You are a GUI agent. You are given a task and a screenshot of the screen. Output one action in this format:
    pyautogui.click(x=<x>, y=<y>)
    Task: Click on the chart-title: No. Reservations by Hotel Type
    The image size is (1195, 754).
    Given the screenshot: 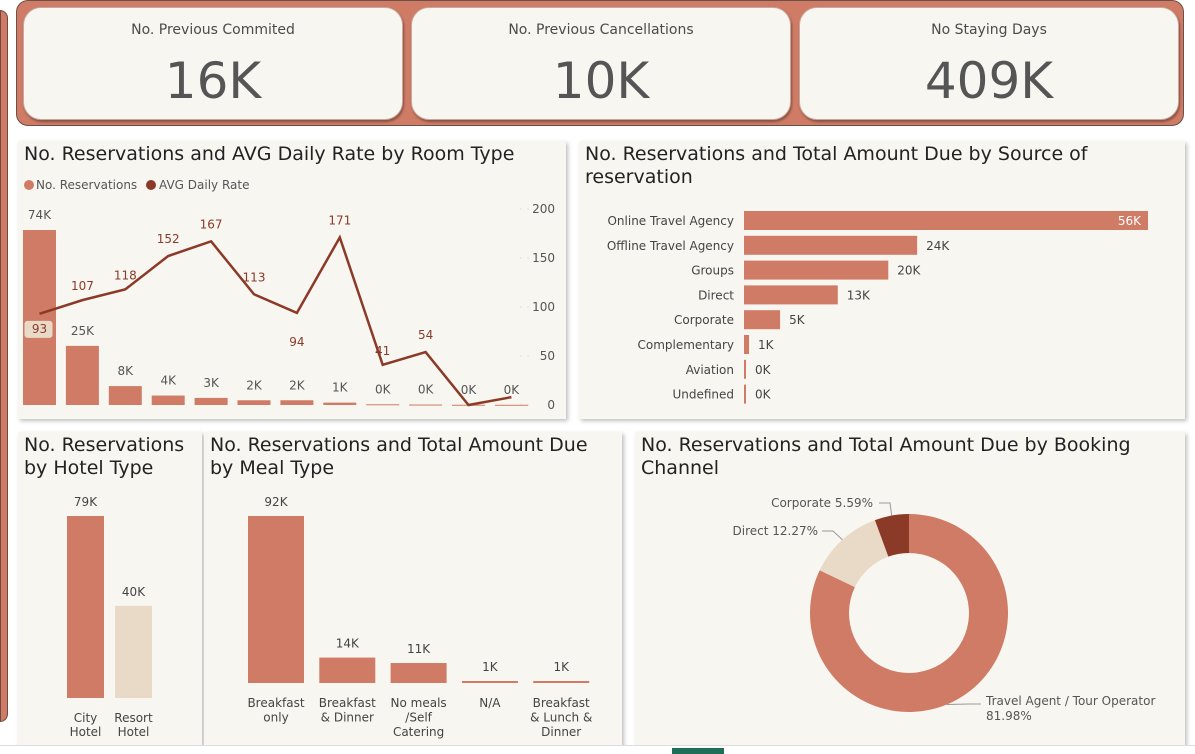 What is the action you would take?
    pyautogui.click(x=104, y=456)
    